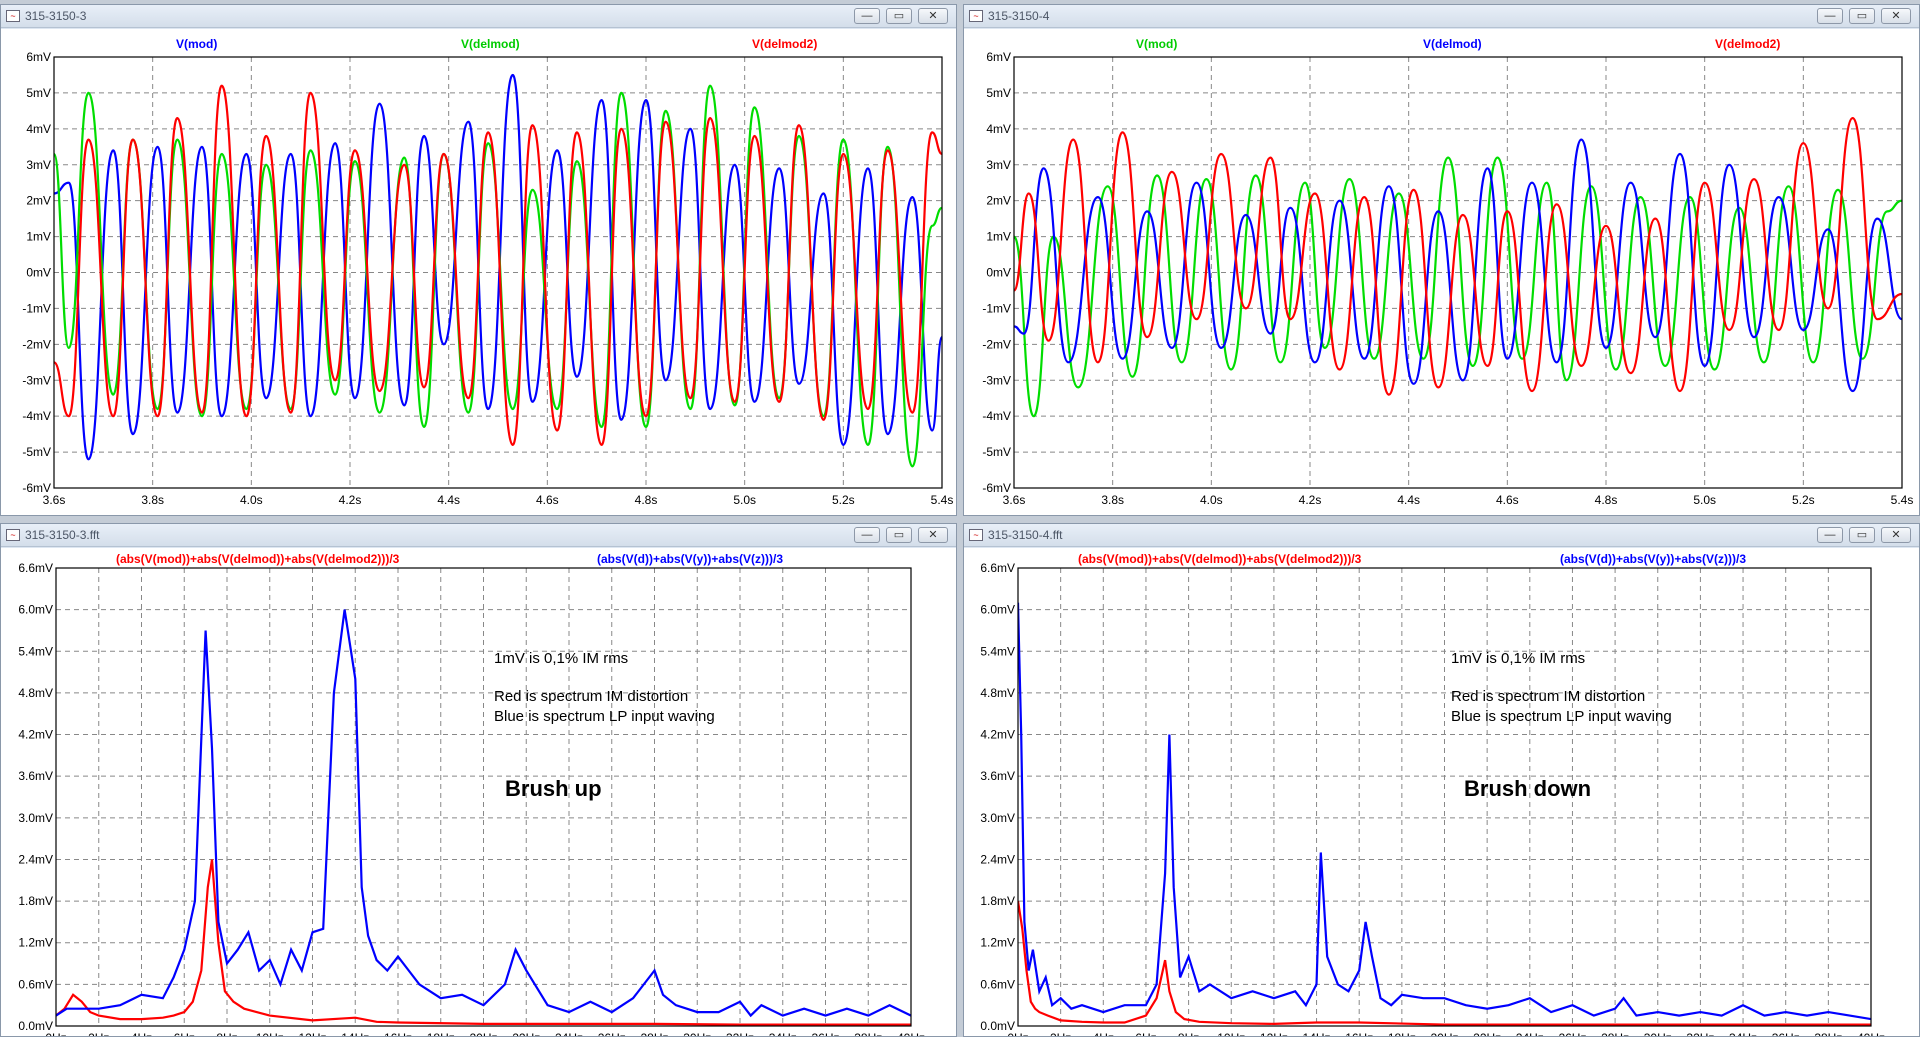 The height and width of the screenshot is (1037, 1920). I want to click on window-title: 315-3150-3.fft, so click(62, 535).